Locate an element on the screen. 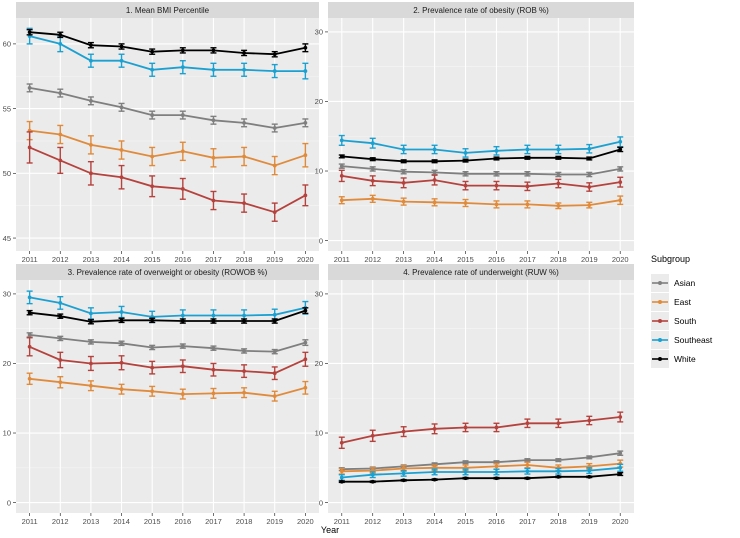 This screenshot has height=538, width=740. x-tick-label: 2018 is located at coordinates (558, 521).